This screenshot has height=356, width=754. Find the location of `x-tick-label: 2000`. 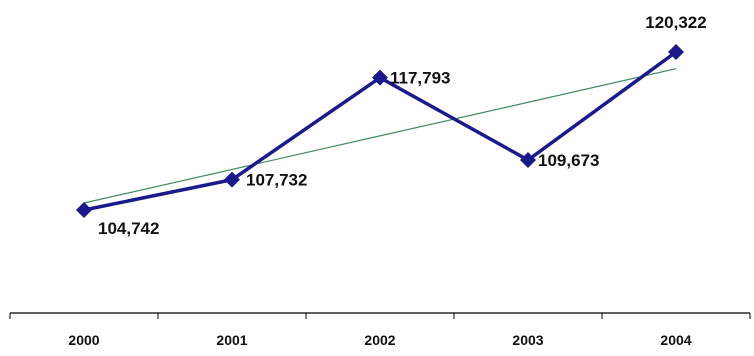

x-tick-label: 2000 is located at coordinates (83, 340).